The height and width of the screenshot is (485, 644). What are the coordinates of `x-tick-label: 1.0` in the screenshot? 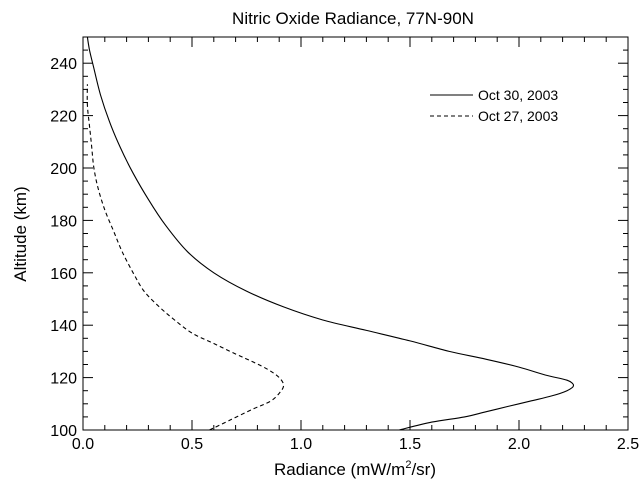 It's located at (301, 444).